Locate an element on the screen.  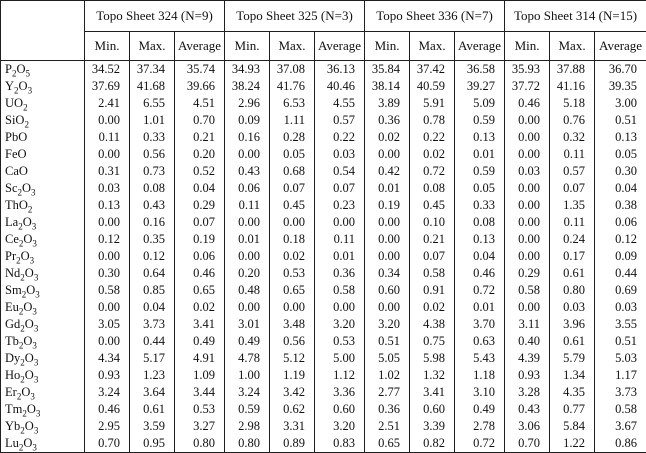
cell-value: 5.03 is located at coordinates (620, 358).